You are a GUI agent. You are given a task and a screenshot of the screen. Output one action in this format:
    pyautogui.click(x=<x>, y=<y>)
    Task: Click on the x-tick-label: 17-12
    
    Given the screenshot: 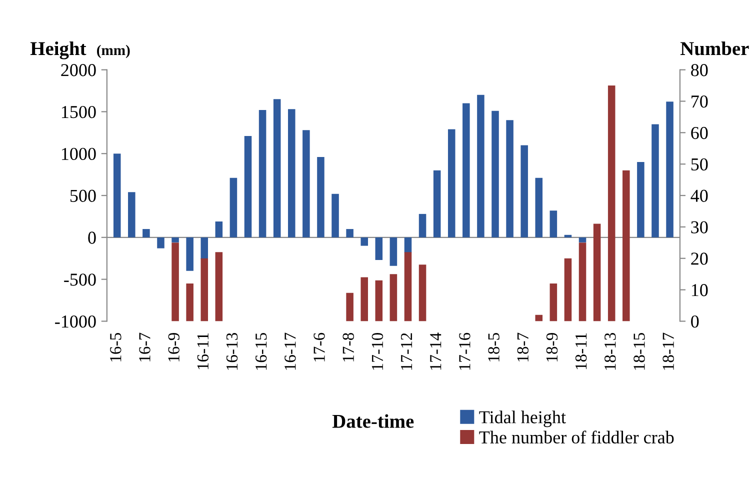 What is the action you would take?
    pyautogui.click(x=406, y=351)
    